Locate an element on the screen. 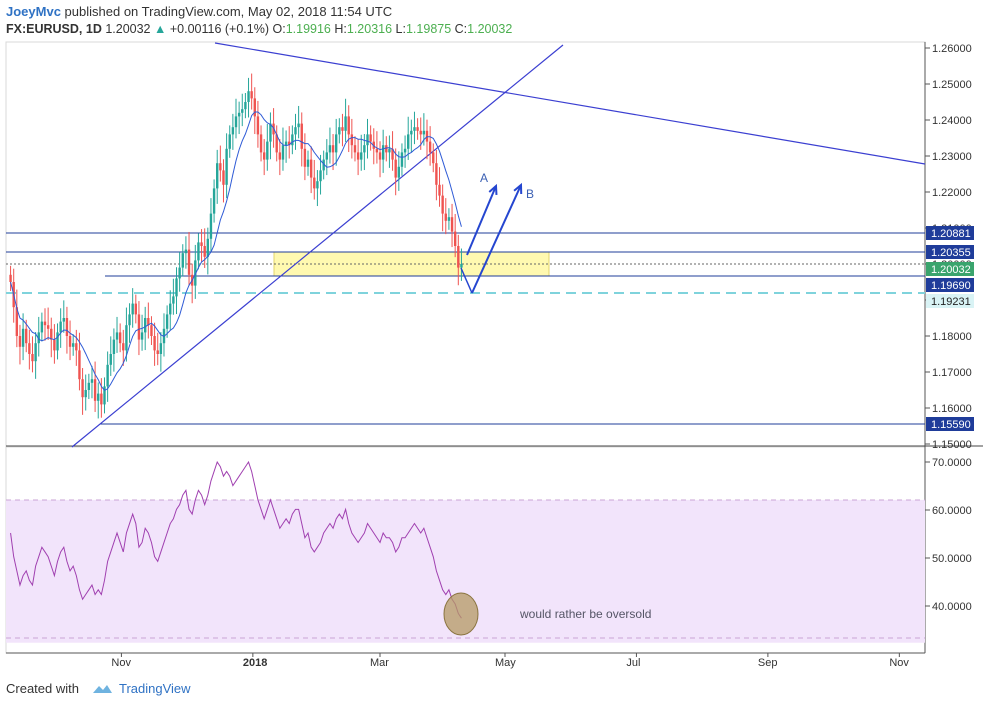 Image resolution: width=983 pixels, height=707 pixels. price-label-text: 1.20881 is located at coordinates (951, 234).